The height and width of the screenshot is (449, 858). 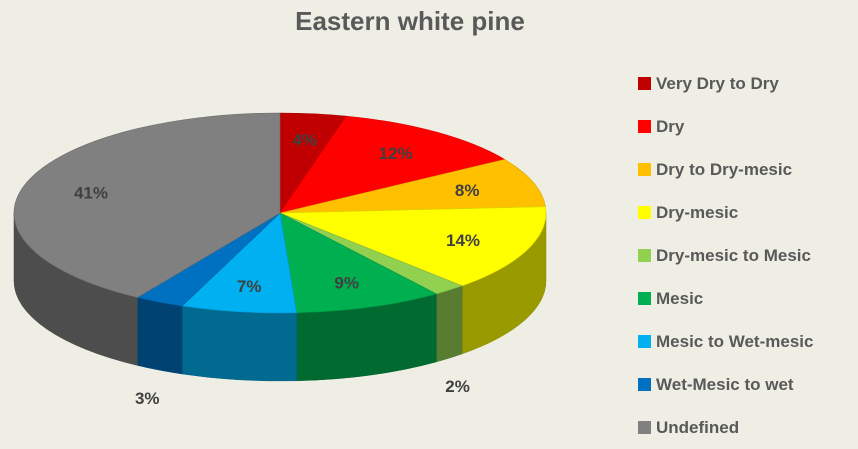 I want to click on legend-item-4: Dry-mesic to Mesic, so click(x=748, y=255).